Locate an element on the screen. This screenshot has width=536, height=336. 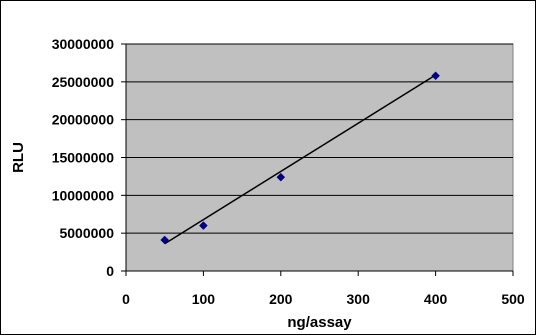
y-tick-label-2: 10000000 is located at coordinates (83, 195).